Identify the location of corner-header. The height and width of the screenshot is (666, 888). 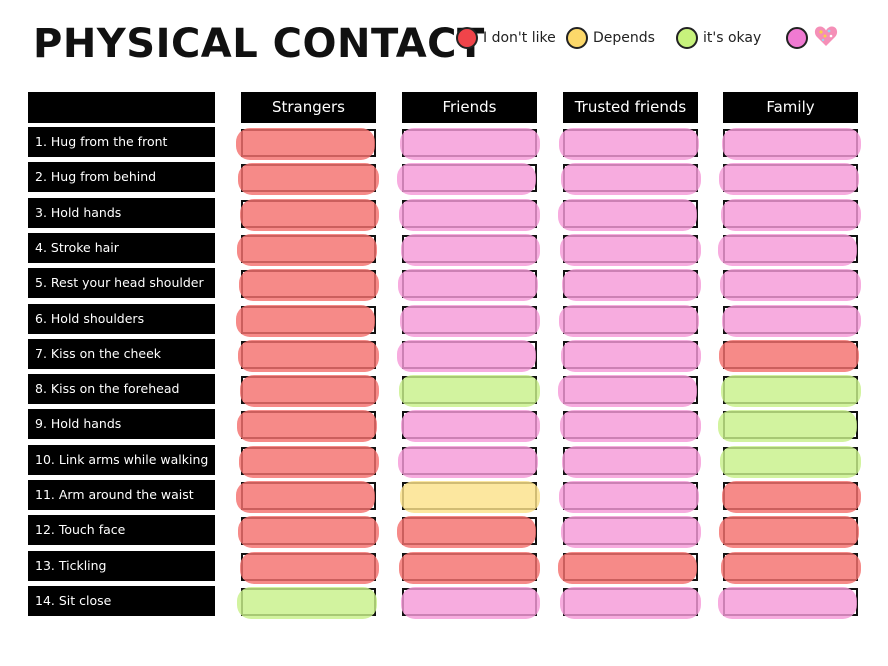
(121, 107).